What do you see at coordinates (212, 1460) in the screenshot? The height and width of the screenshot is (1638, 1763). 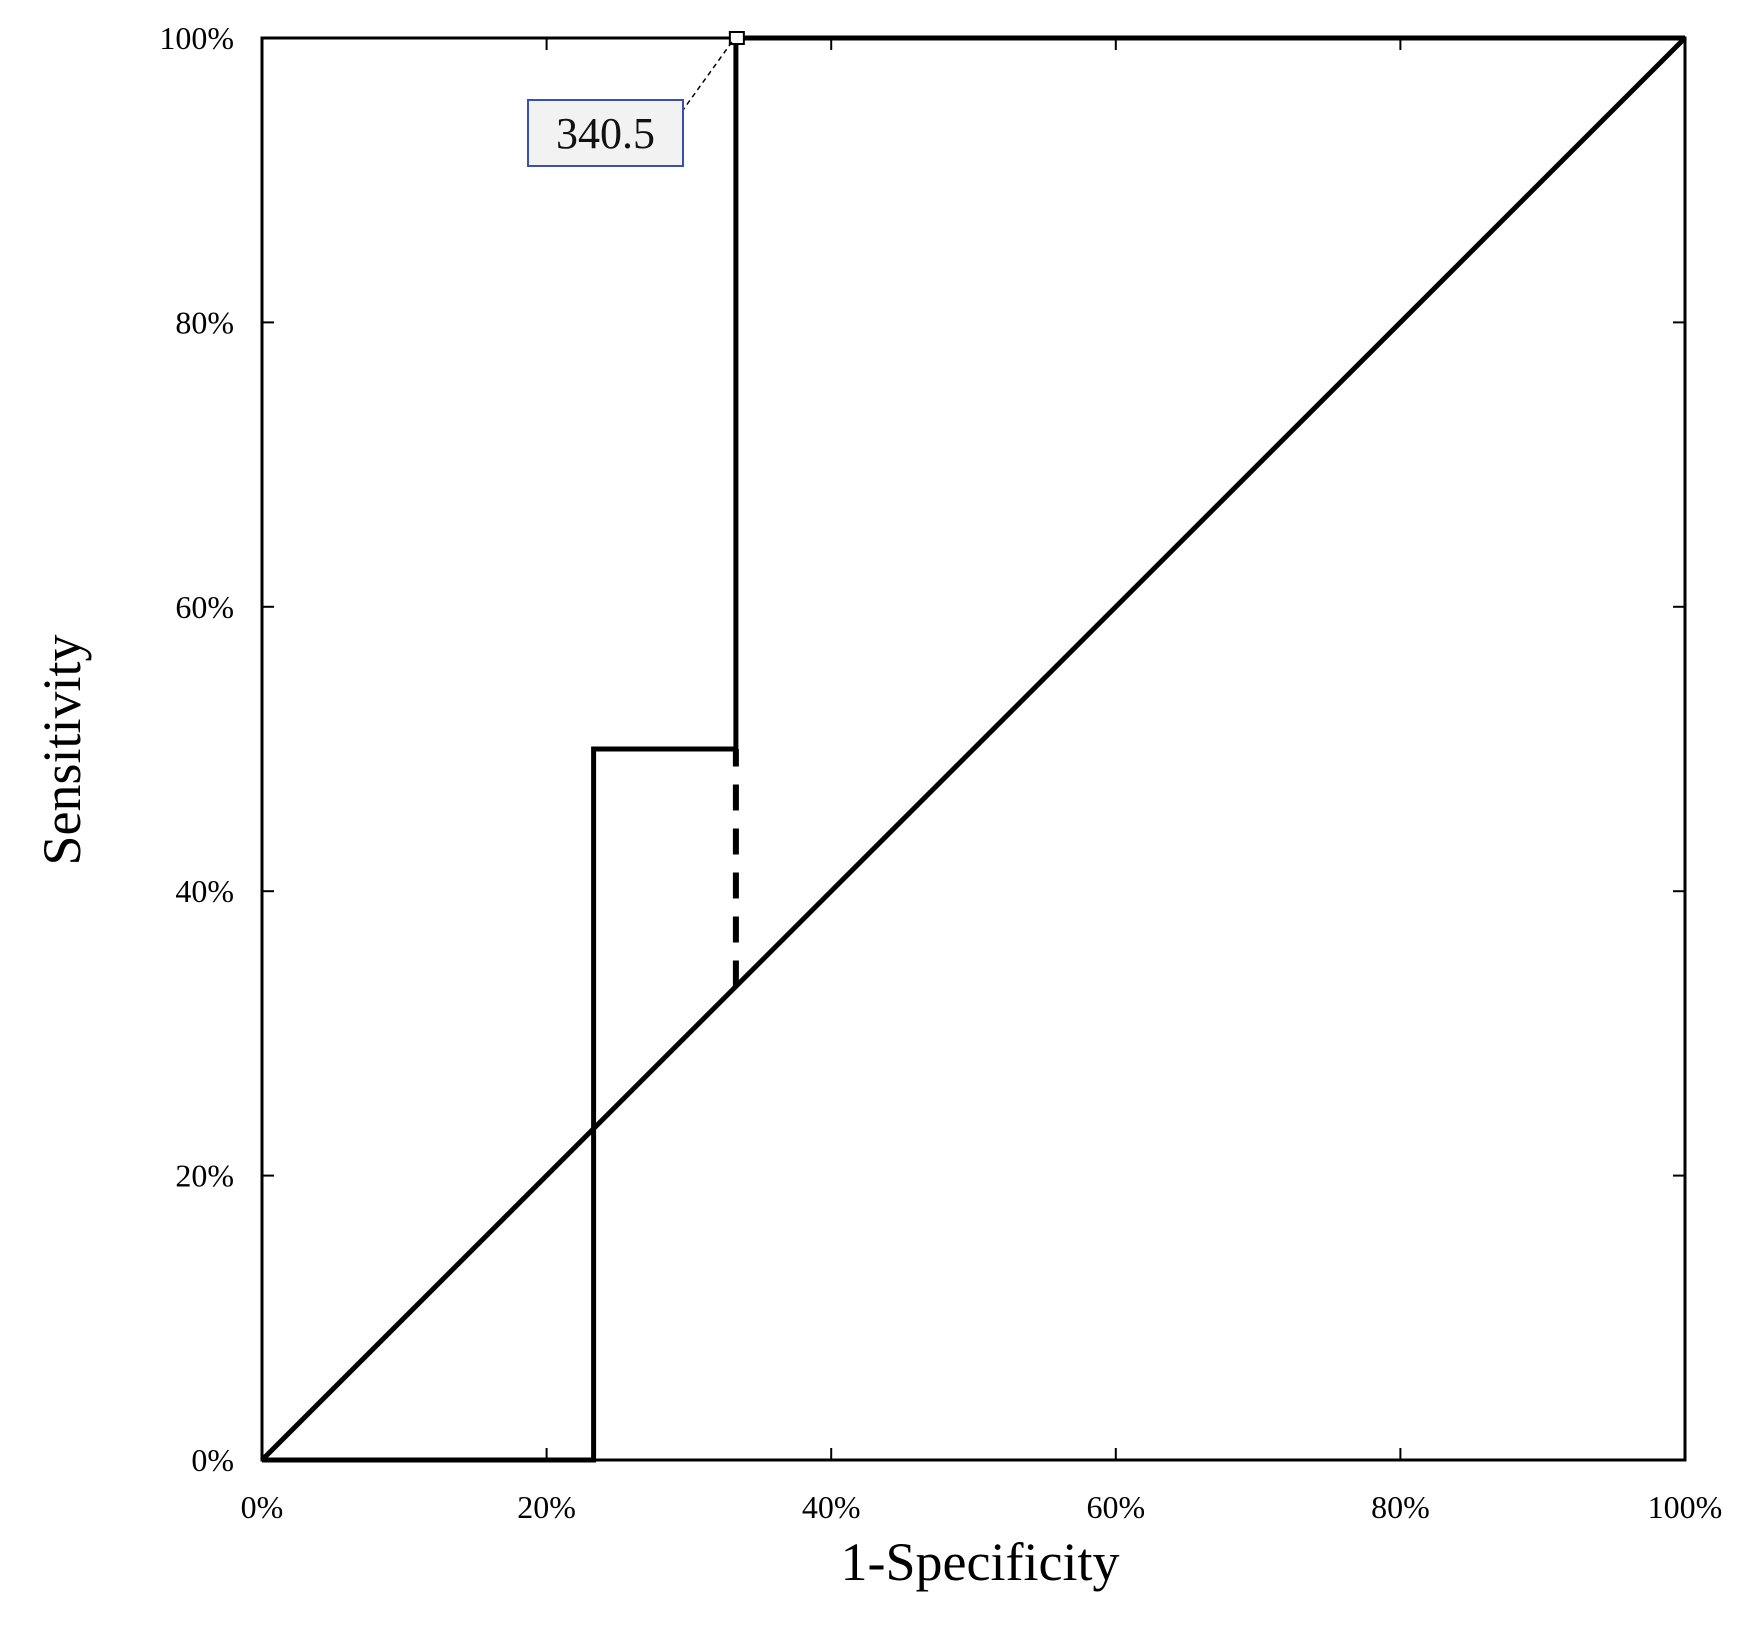 I see `y-tick-label: 0%` at bounding box center [212, 1460].